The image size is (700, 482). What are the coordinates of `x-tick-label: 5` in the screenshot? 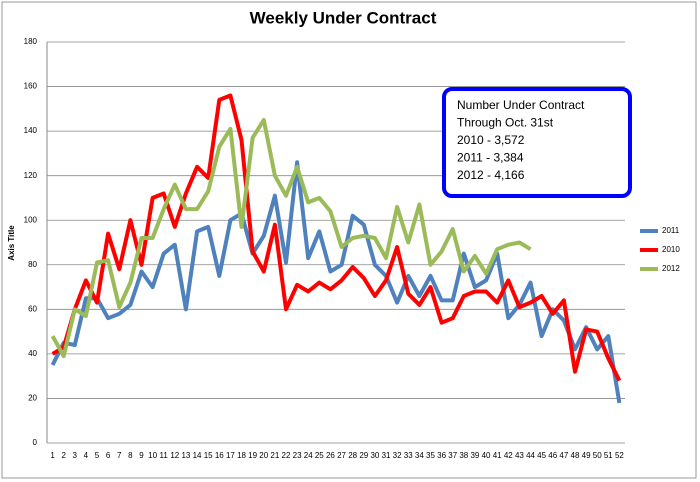 It's located at (97, 455).